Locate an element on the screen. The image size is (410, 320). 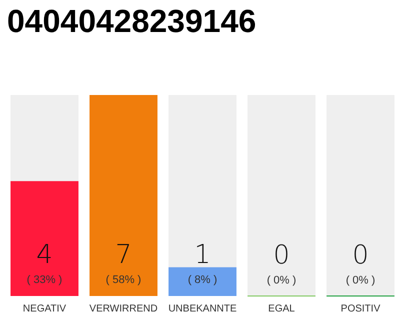
x-tick-label: UNBEKANNTE is located at coordinates (202, 309).